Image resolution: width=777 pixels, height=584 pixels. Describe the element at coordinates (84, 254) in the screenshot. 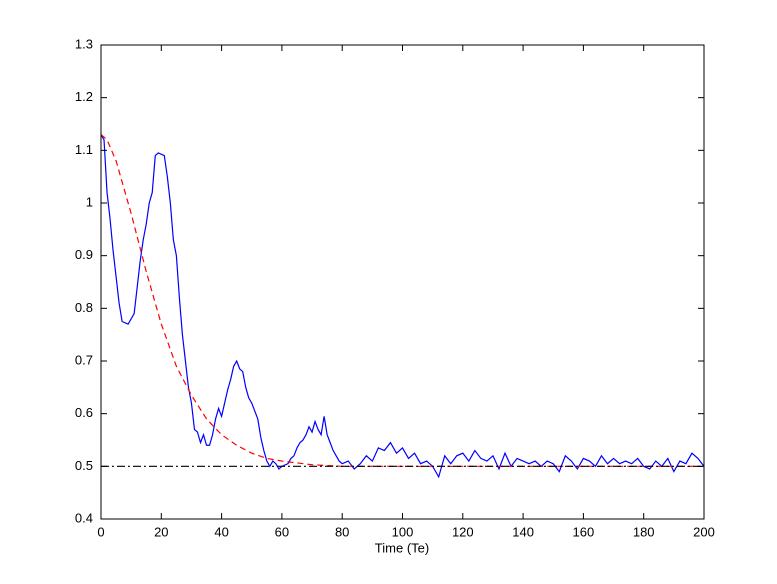

I see `y-tick-label: 0.9` at that location.